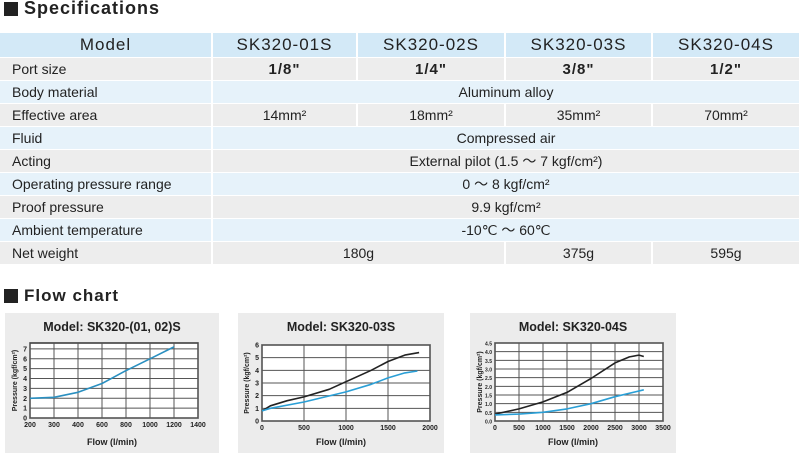 This screenshot has width=800, height=453. Describe the element at coordinates (78, 425) in the screenshot. I see `x-tick-label: 400` at that location.